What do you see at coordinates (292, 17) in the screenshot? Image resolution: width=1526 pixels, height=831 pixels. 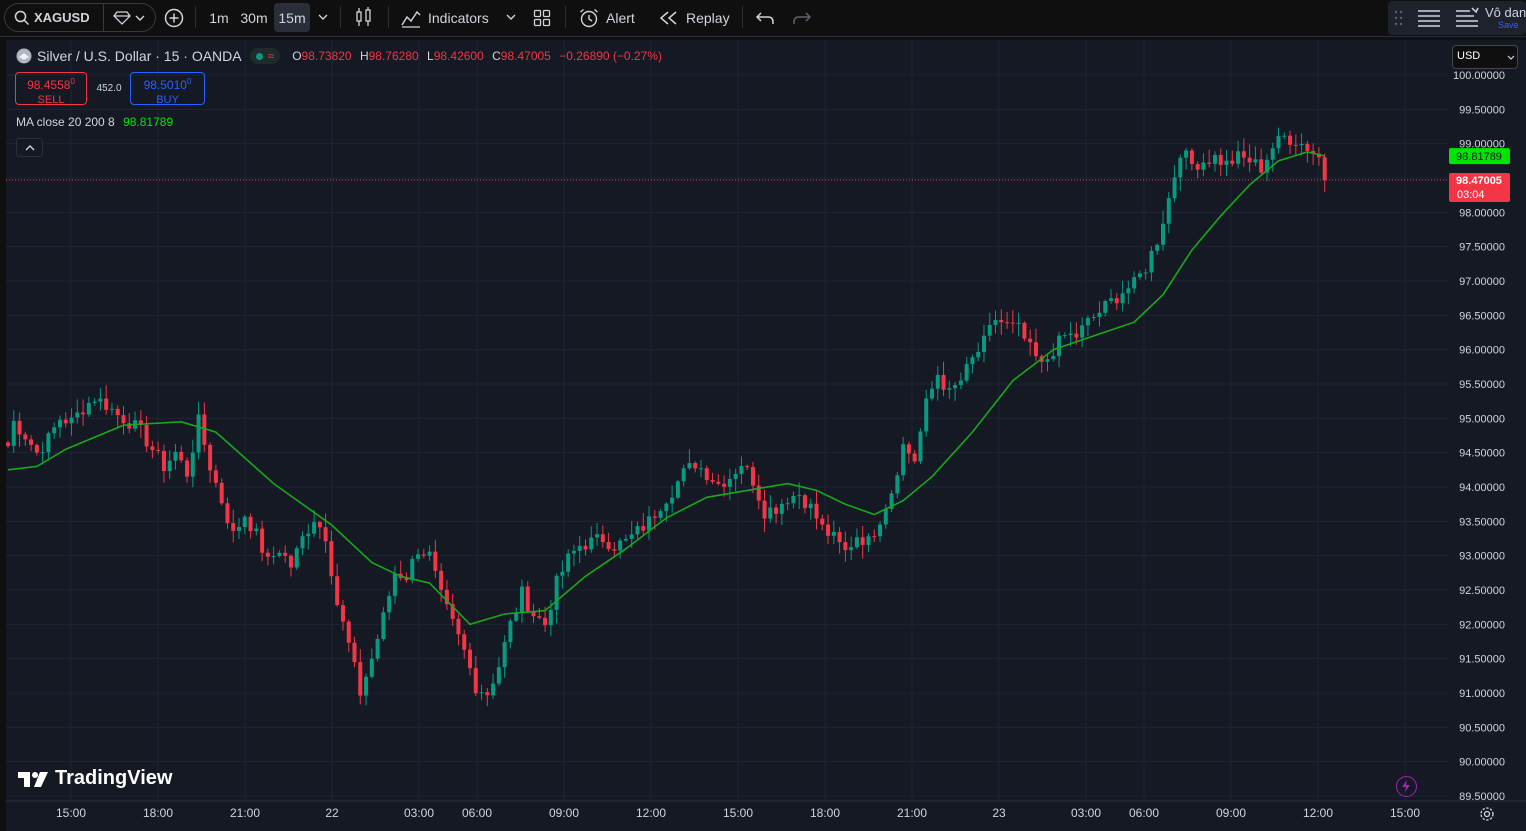 I see `interval-15m: 15m` at bounding box center [292, 17].